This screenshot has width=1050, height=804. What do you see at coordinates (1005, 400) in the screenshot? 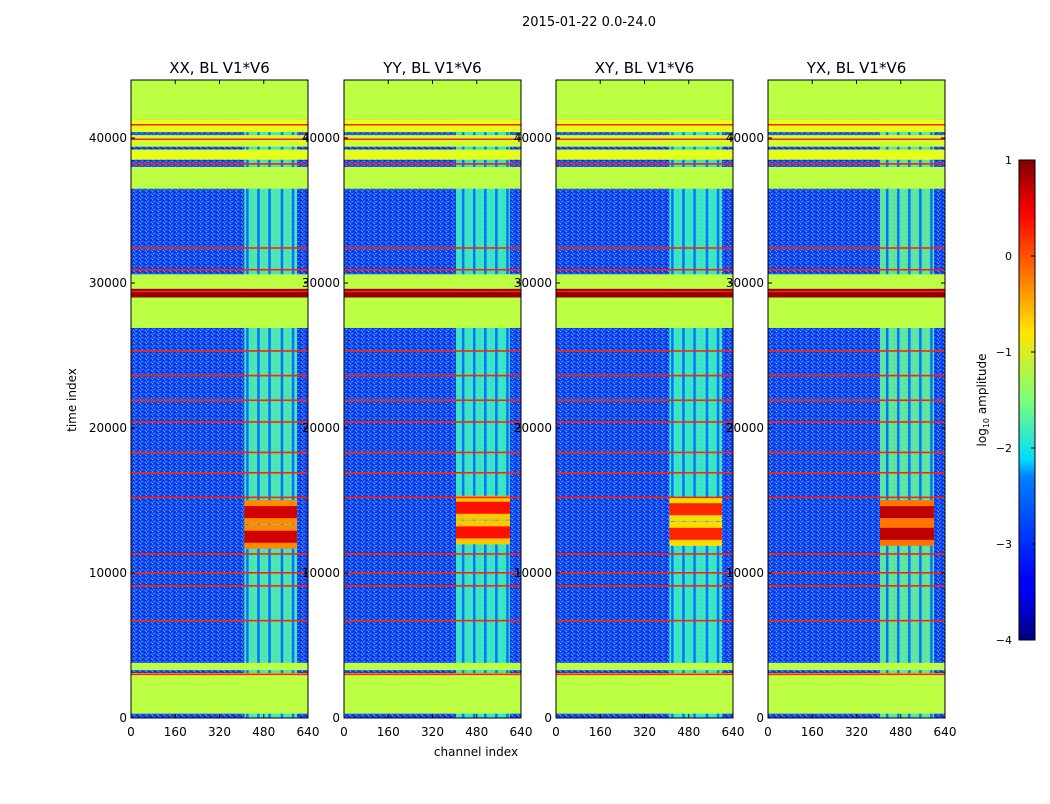
I see `colorbar: 10−1−2−3−4 log10 amplitude` at bounding box center [1005, 400].